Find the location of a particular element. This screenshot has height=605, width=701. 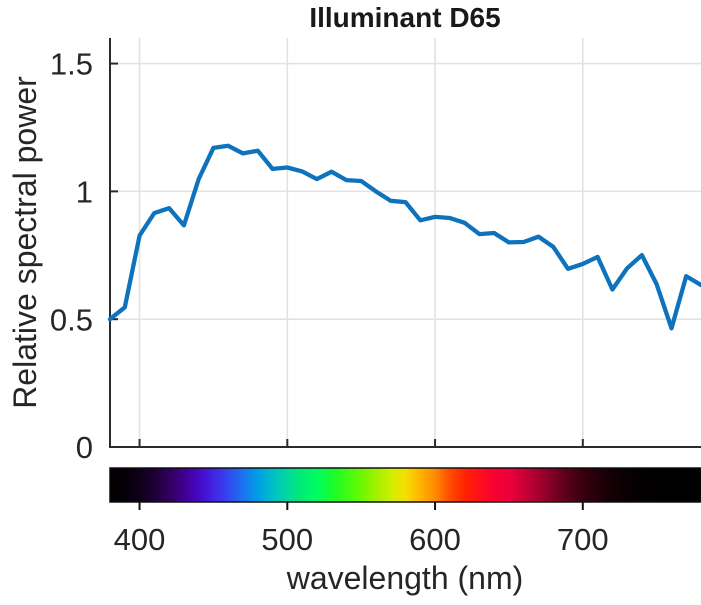

chart-title: Illuminant D65 is located at coordinates (404, 17).